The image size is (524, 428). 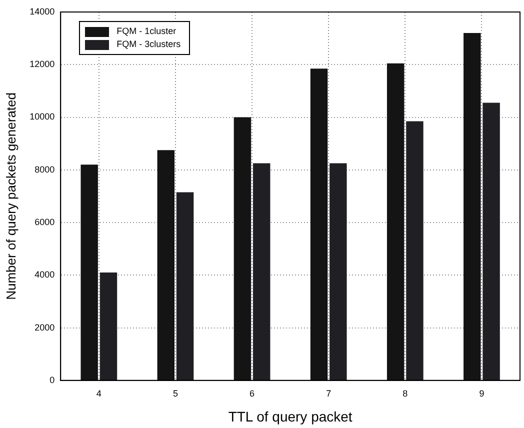 I want to click on x-tick-label: 9, so click(x=481, y=393).